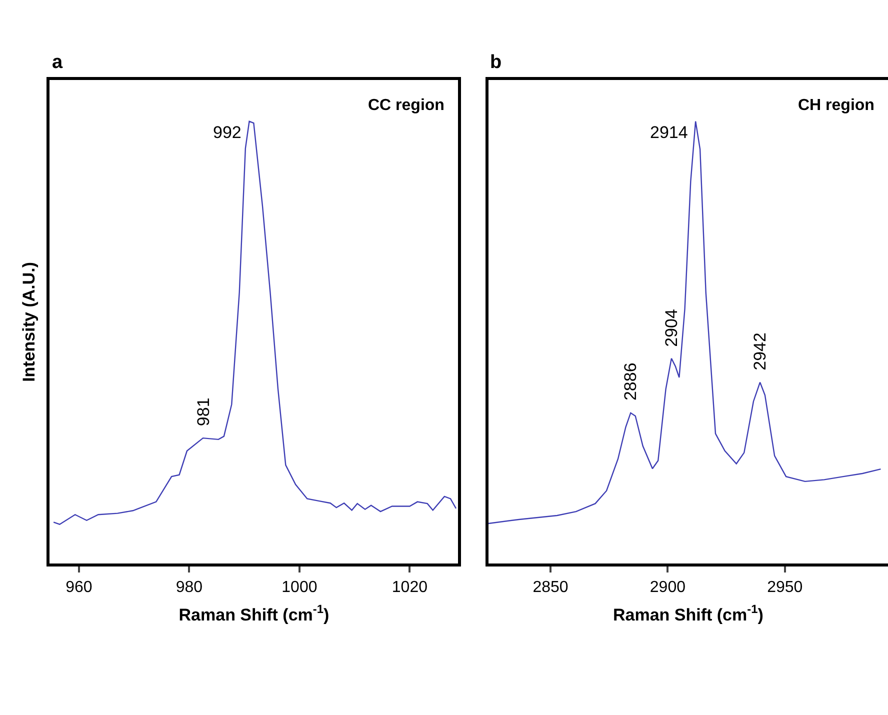 The image size is (888, 715). Describe the element at coordinates (28, 322) in the screenshot. I see `y-axis-title: Intensity (A.U.)` at that location.